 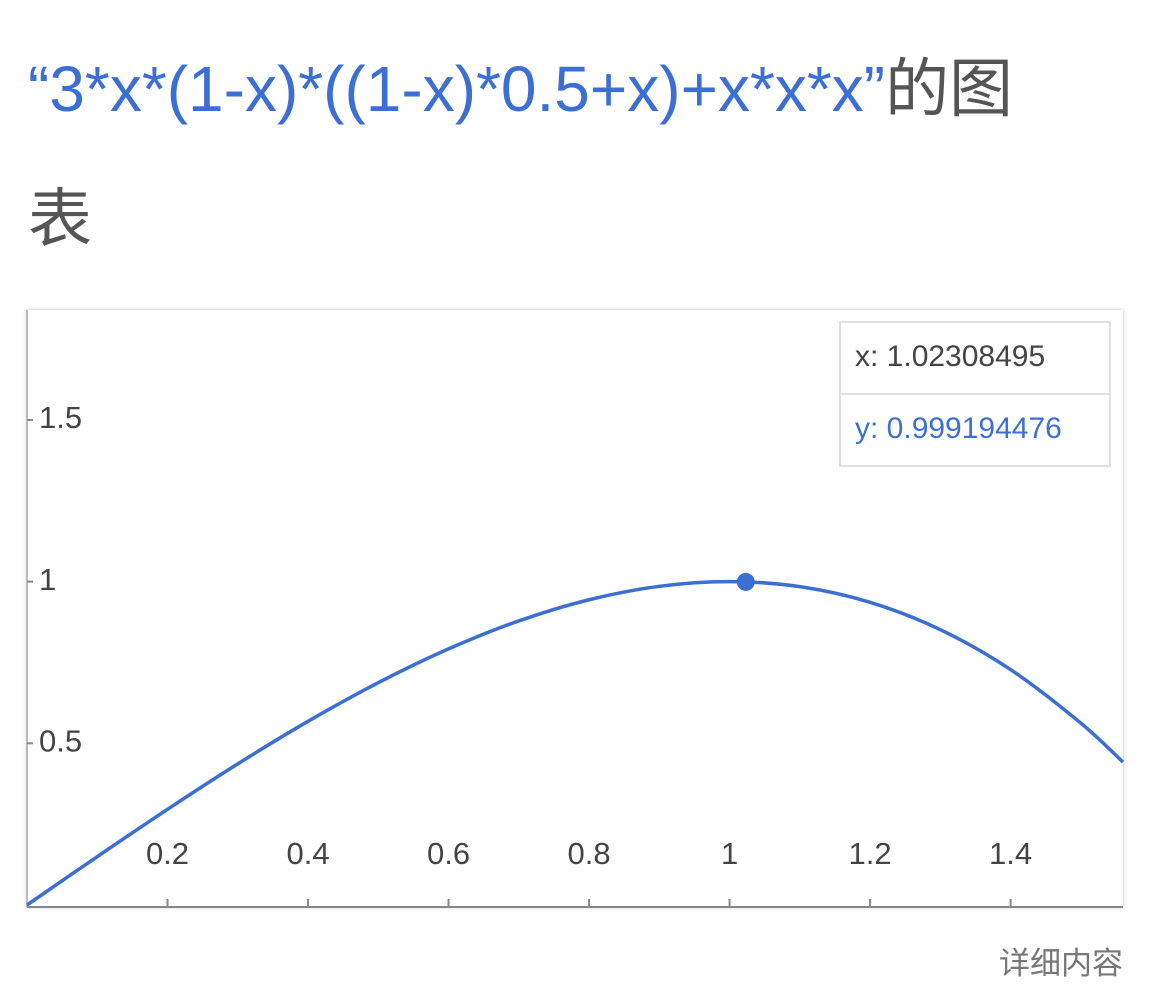 I want to click on details-link: 详细内容, so click(x=1061, y=963).